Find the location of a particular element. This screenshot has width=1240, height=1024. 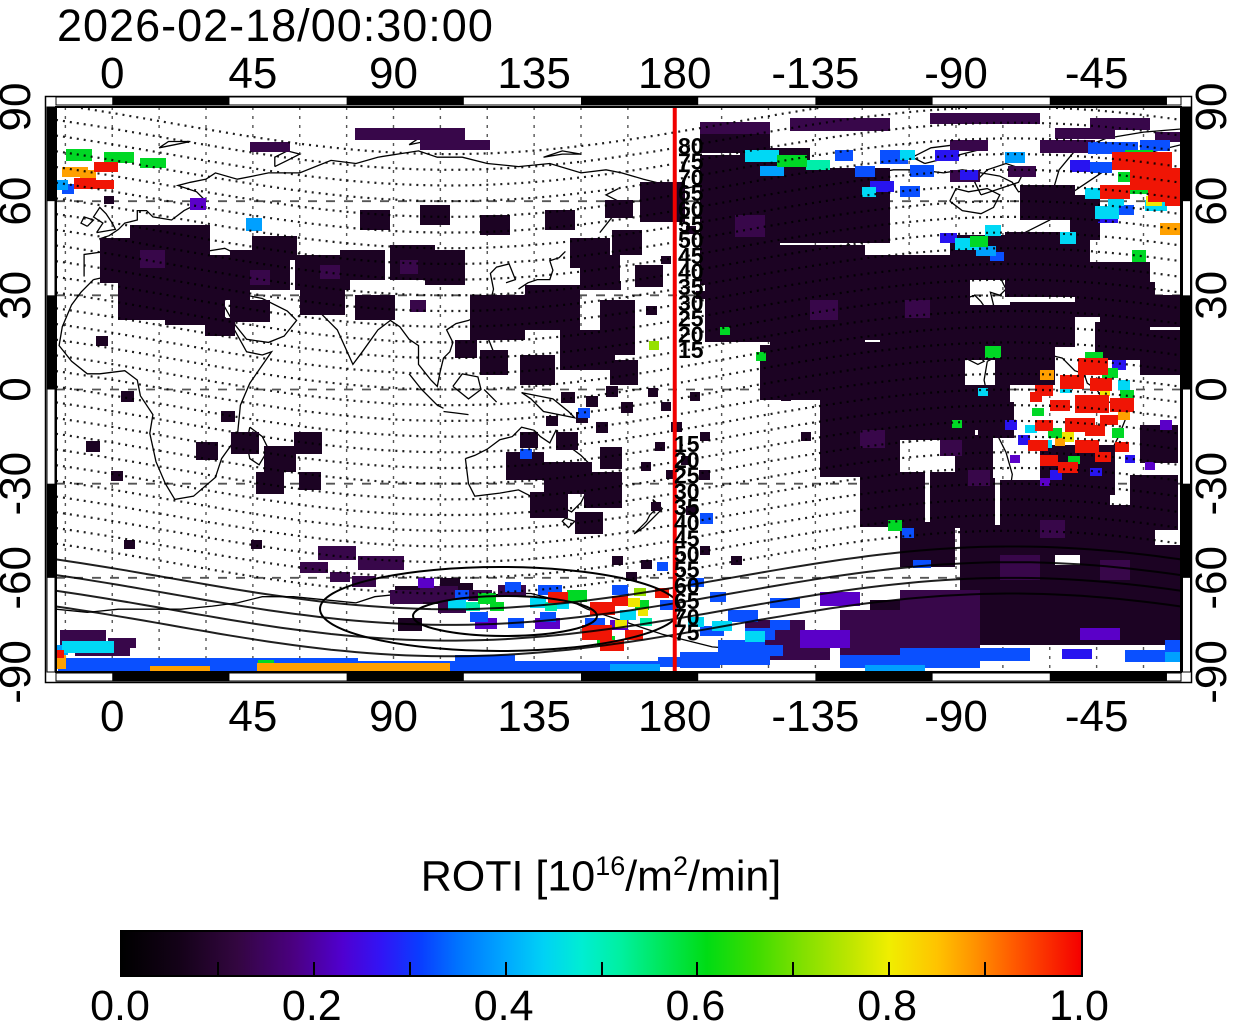

contour-label: 15 is located at coordinates (691, 350).